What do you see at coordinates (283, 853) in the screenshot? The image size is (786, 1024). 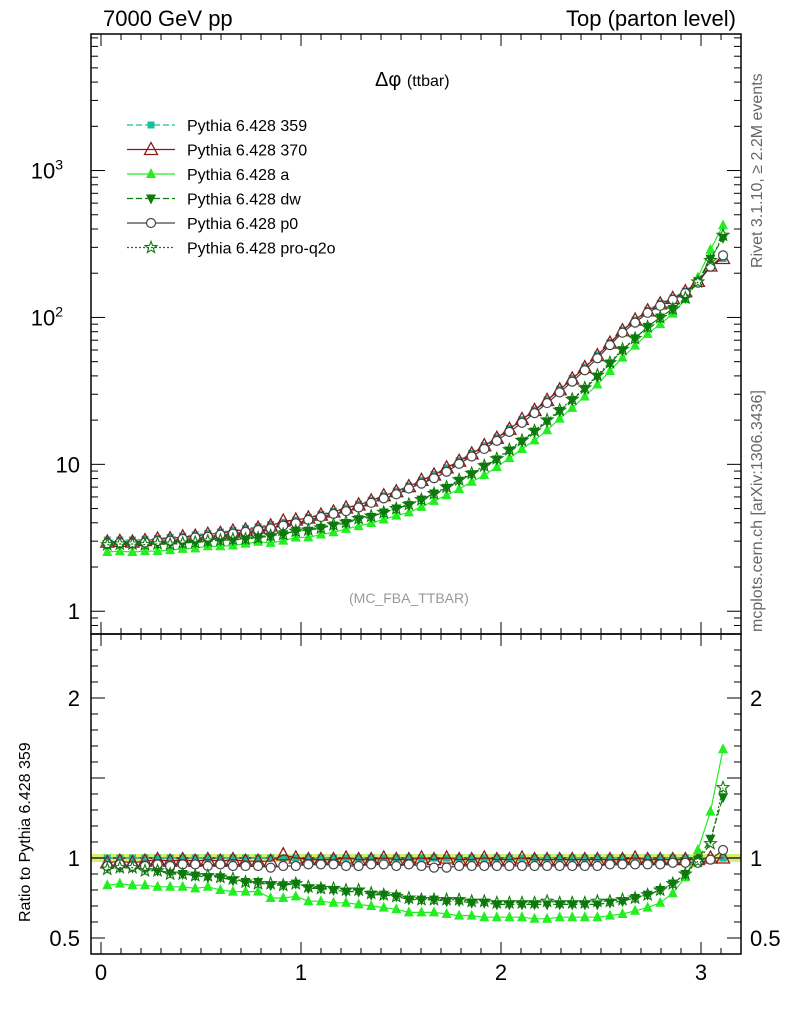 I see `ratio-point-p370` at bounding box center [283, 853].